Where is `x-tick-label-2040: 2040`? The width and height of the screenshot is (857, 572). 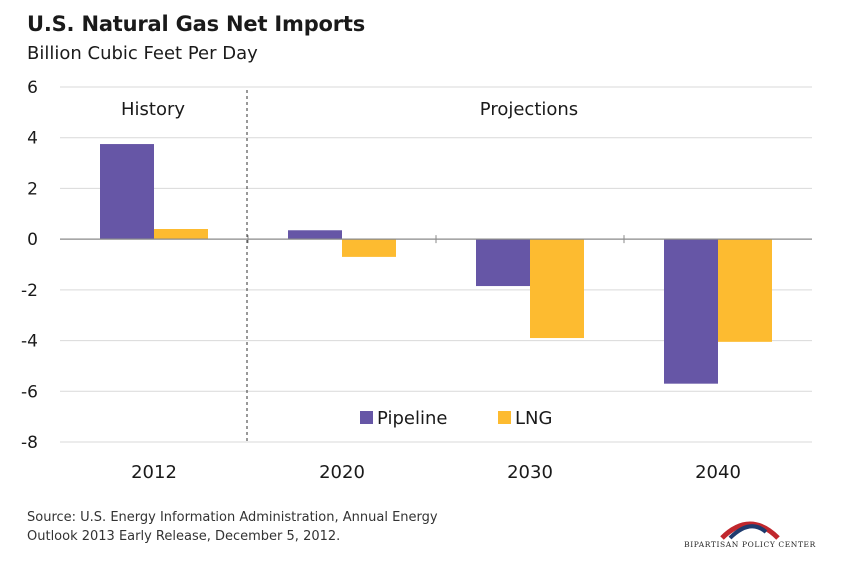 x-tick-label-2040: 2040 is located at coordinates (718, 472).